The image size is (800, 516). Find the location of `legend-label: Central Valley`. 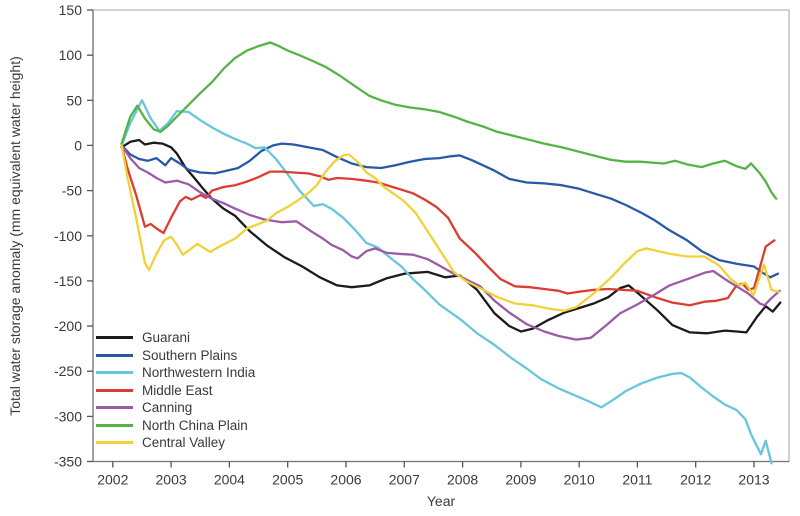

legend-label: Central Valley is located at coordinates (184, 442).